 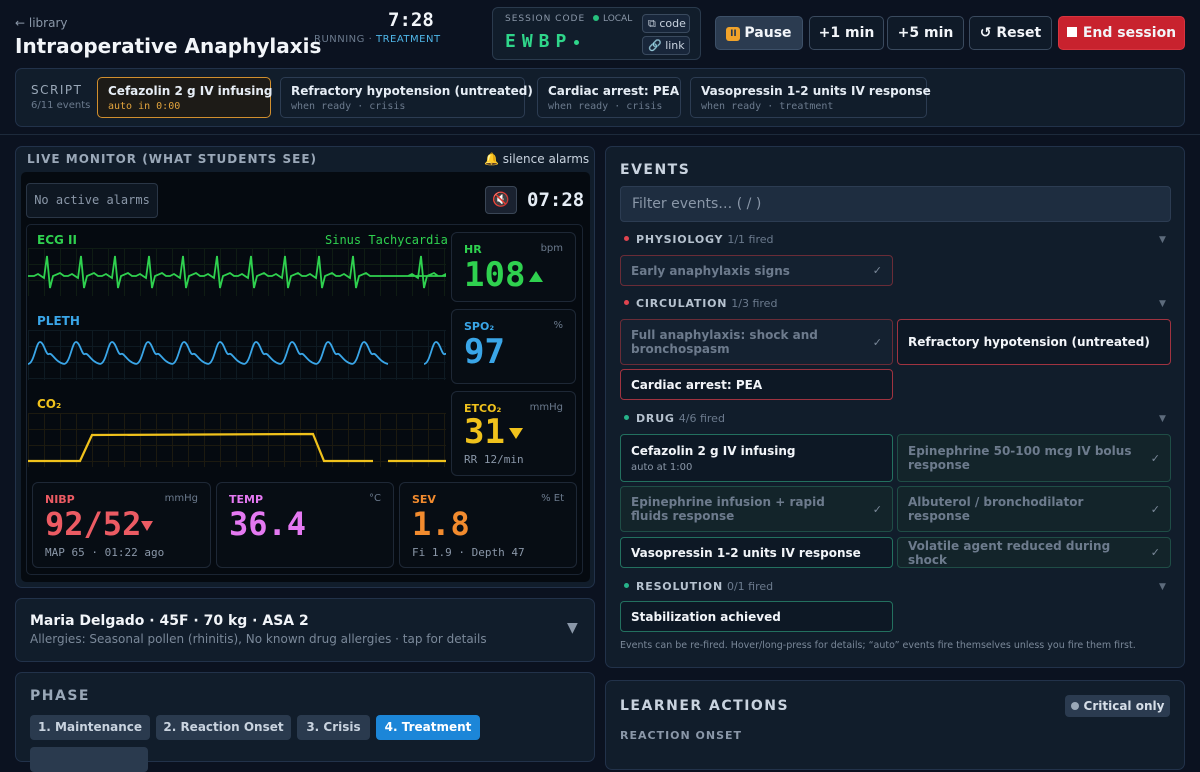 What do you see at coordinates (305, 630) in the screenshot?
I see `patient-card` at bounding box center [305, 630].